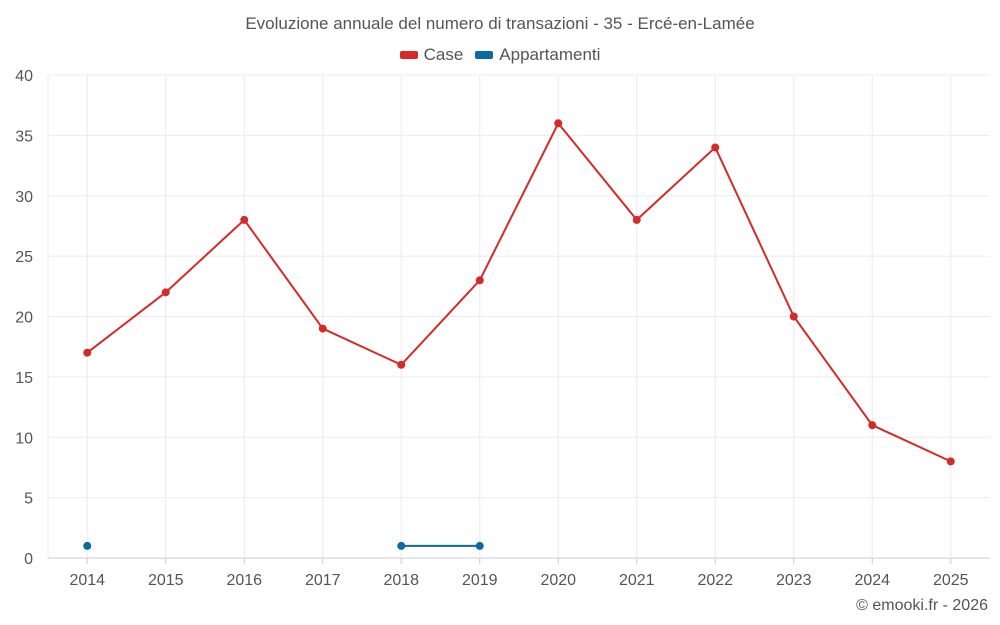  What do you see at coordinates (637, 580) in the screenshot?
I see `x-tick-label: 2021` at bounding box center [637, 580].